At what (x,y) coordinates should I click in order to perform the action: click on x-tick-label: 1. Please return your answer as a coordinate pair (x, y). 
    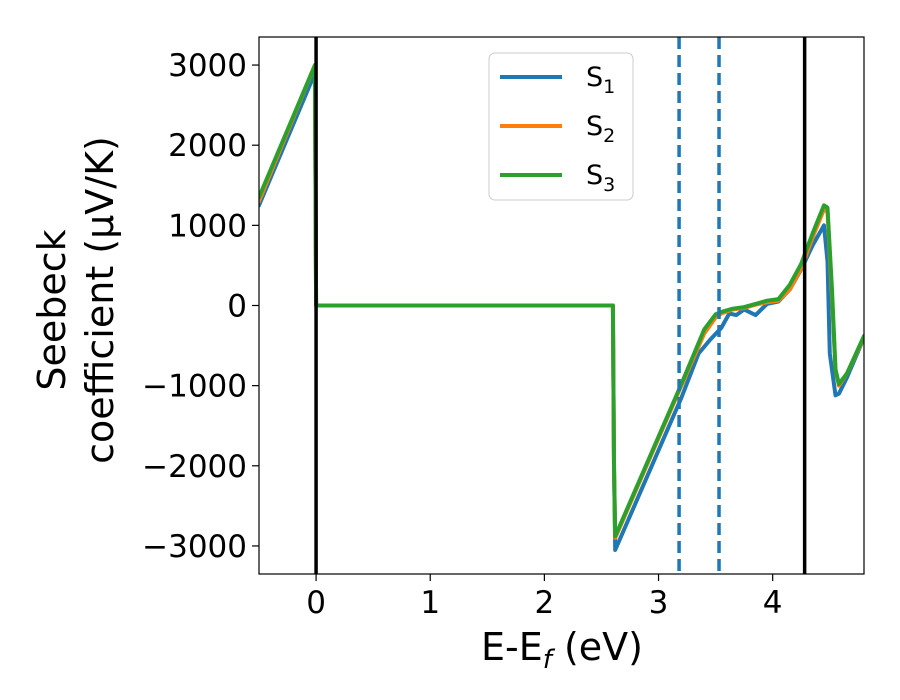
    Looking at the image, I should click on (430, 603).